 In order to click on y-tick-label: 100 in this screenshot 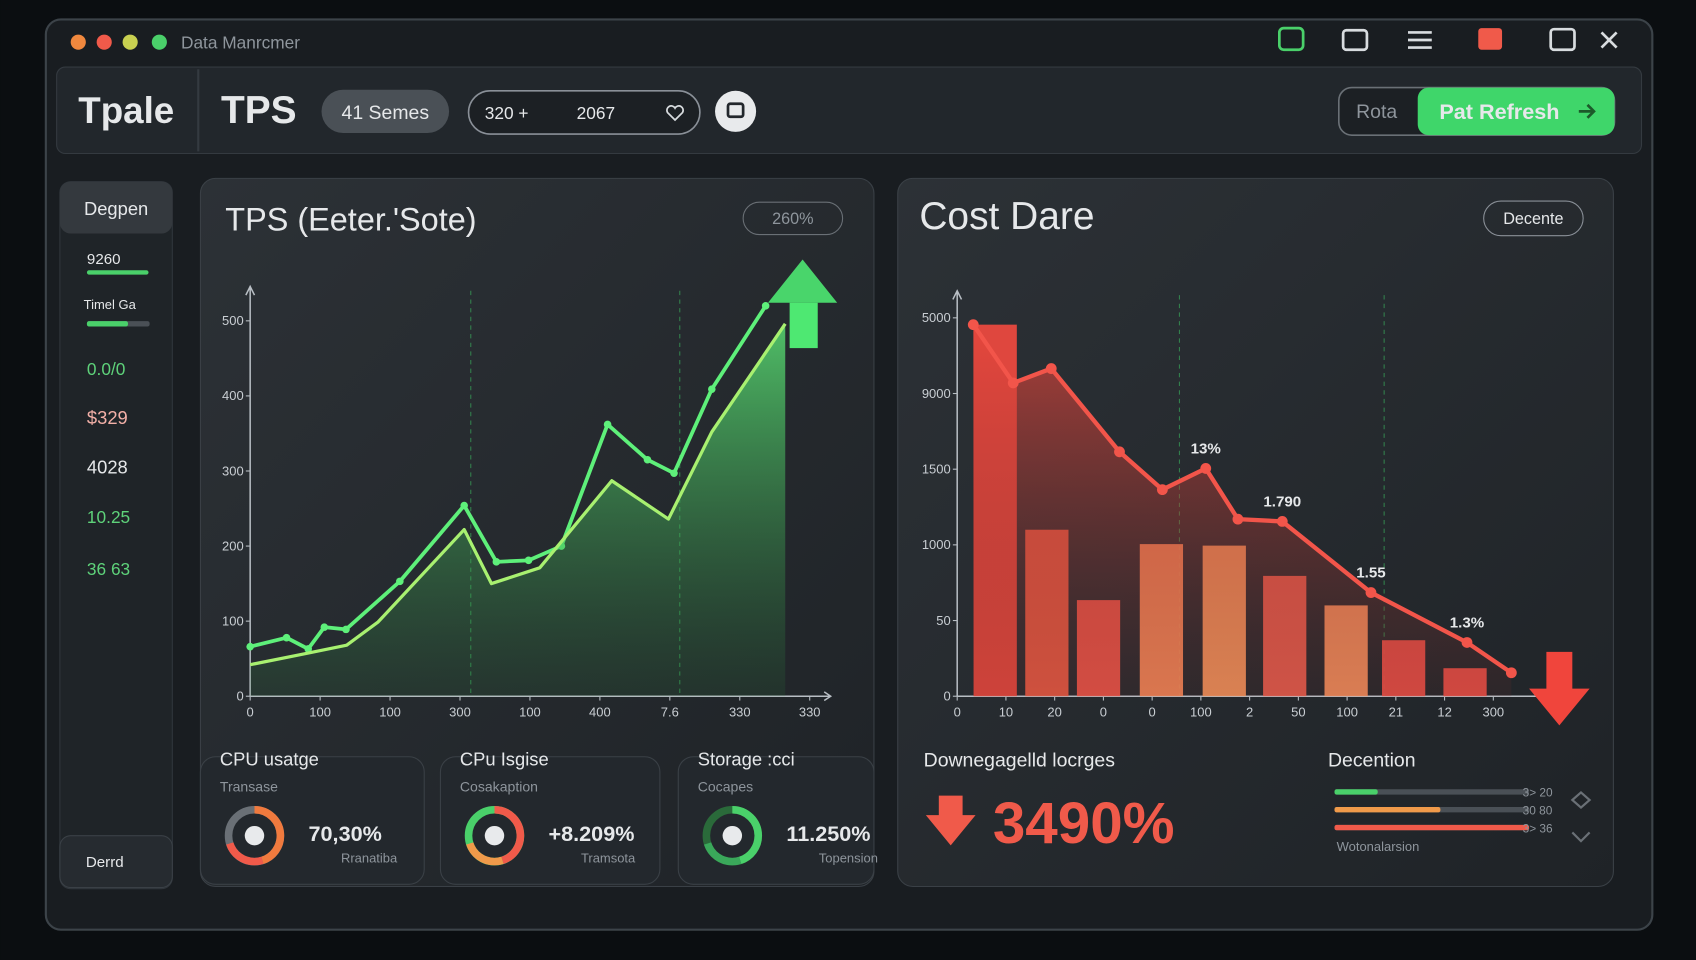, I will do `click(233, 620)`.